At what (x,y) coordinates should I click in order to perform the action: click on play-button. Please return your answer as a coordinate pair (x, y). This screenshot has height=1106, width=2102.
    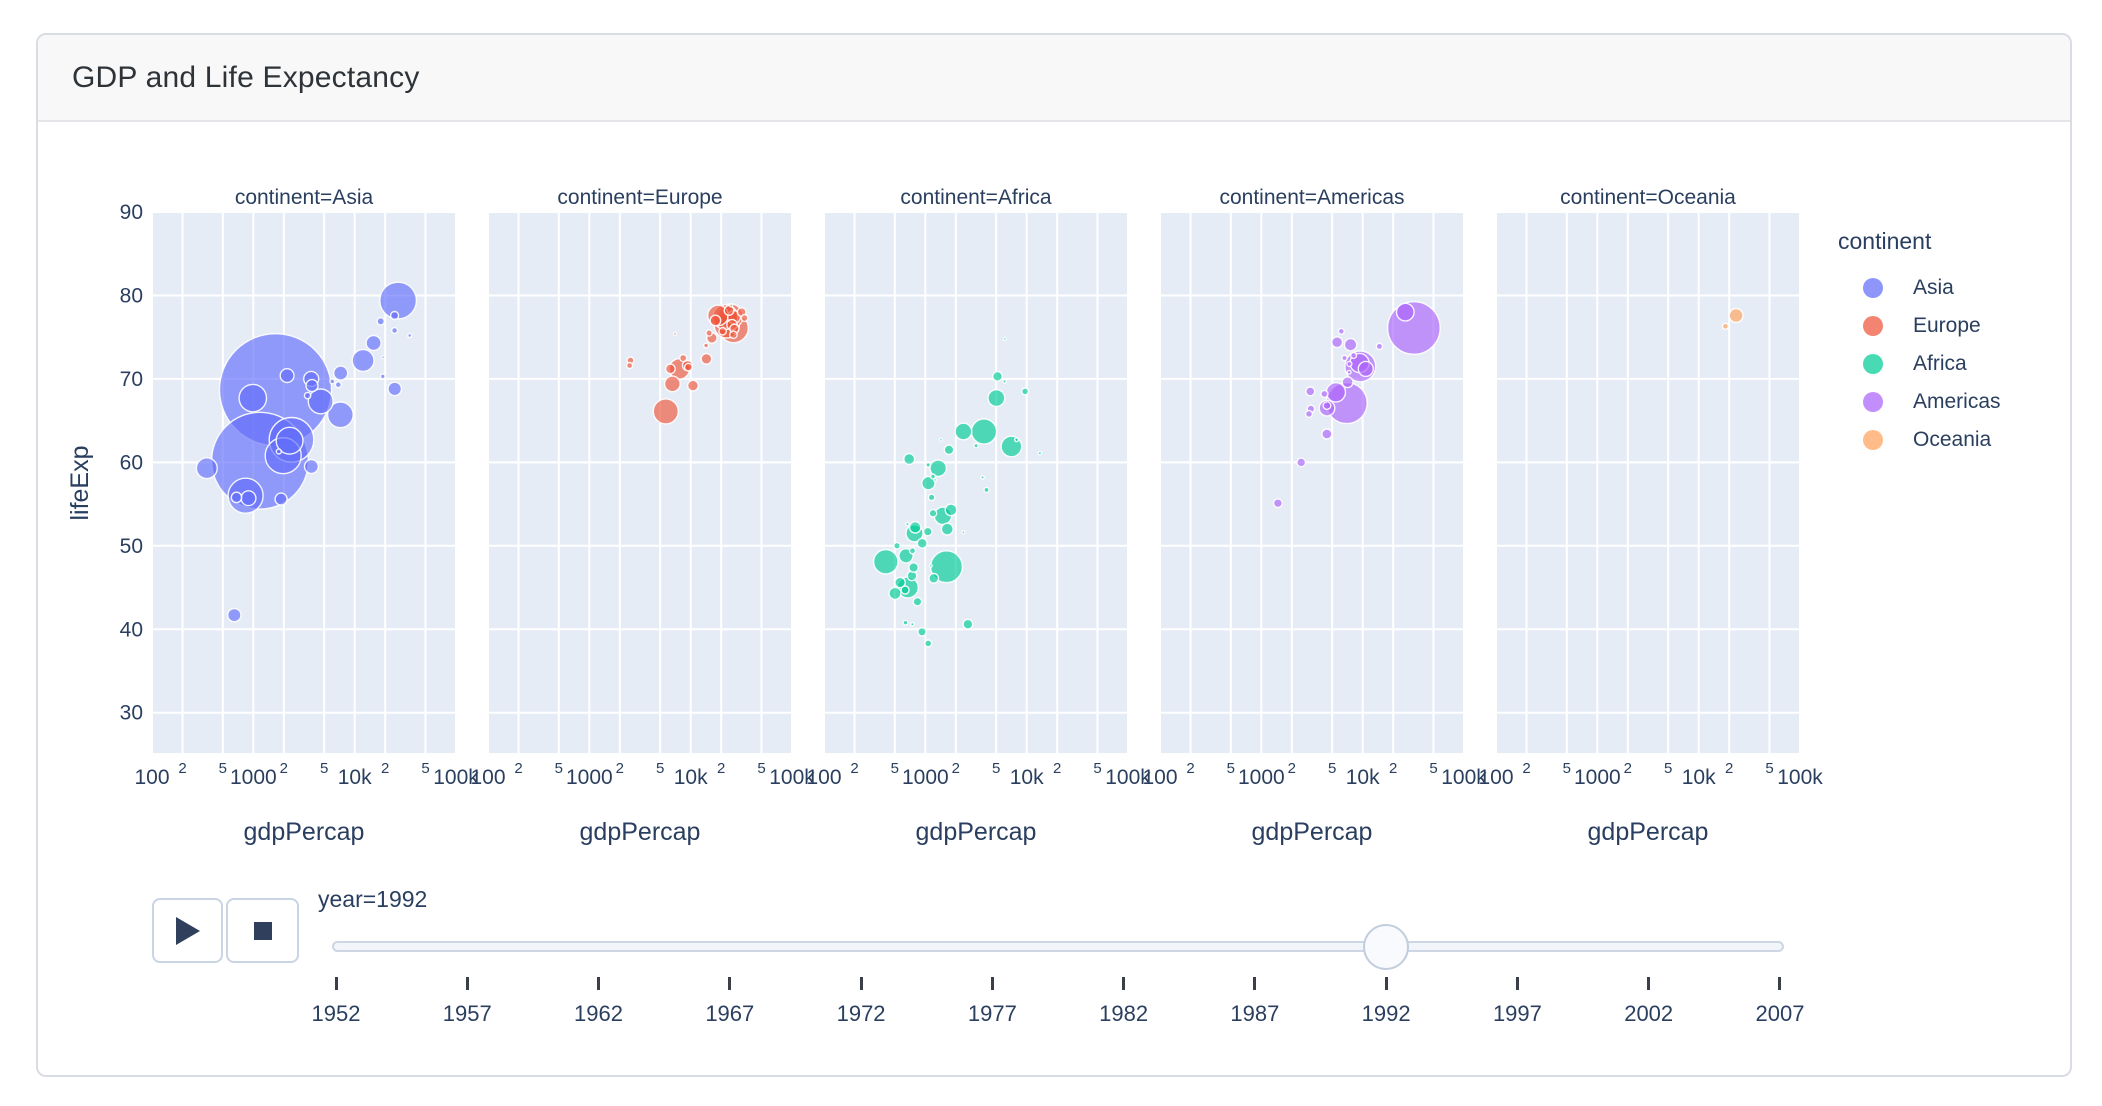
    Looking at the image, I should click on (187, 930).